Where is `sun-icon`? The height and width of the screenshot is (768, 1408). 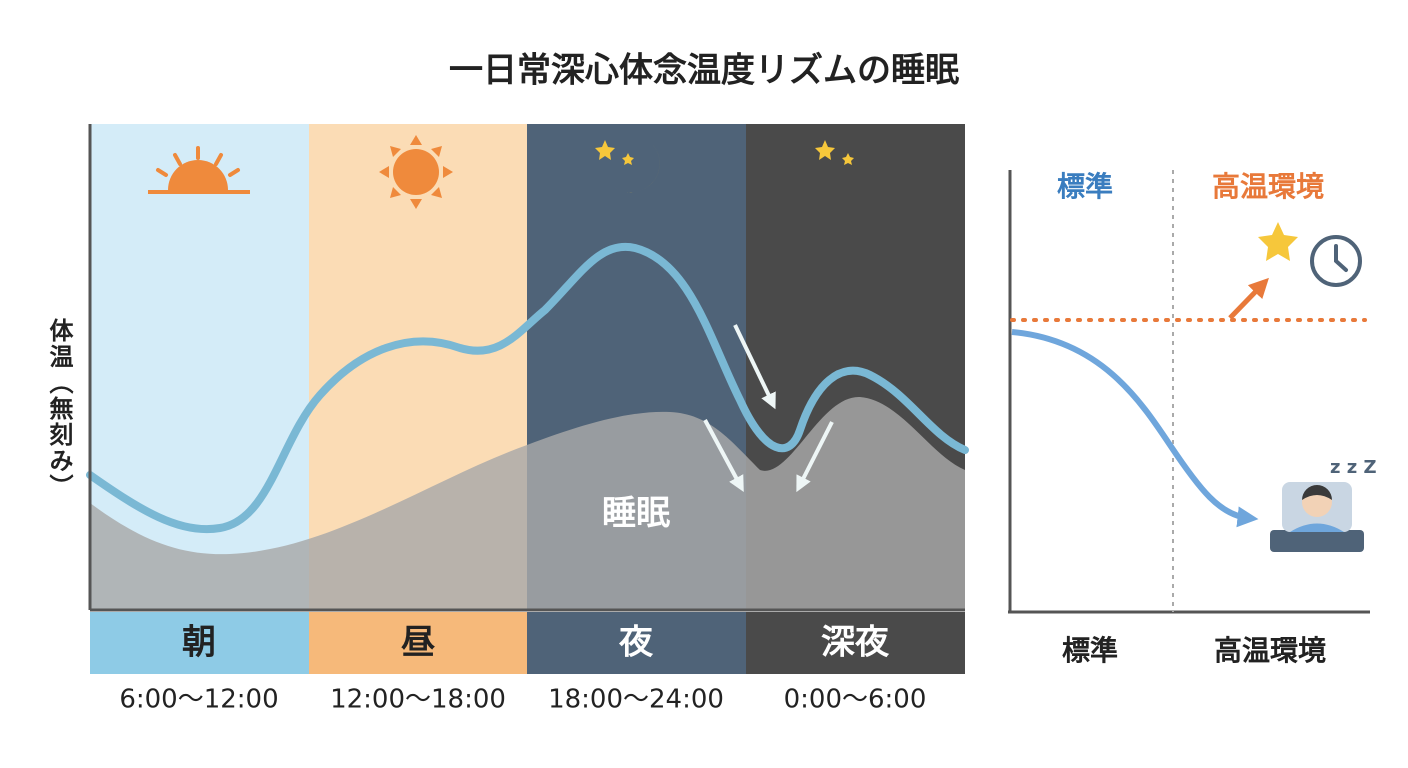 sun-icon is located at coordinates (416, 172).